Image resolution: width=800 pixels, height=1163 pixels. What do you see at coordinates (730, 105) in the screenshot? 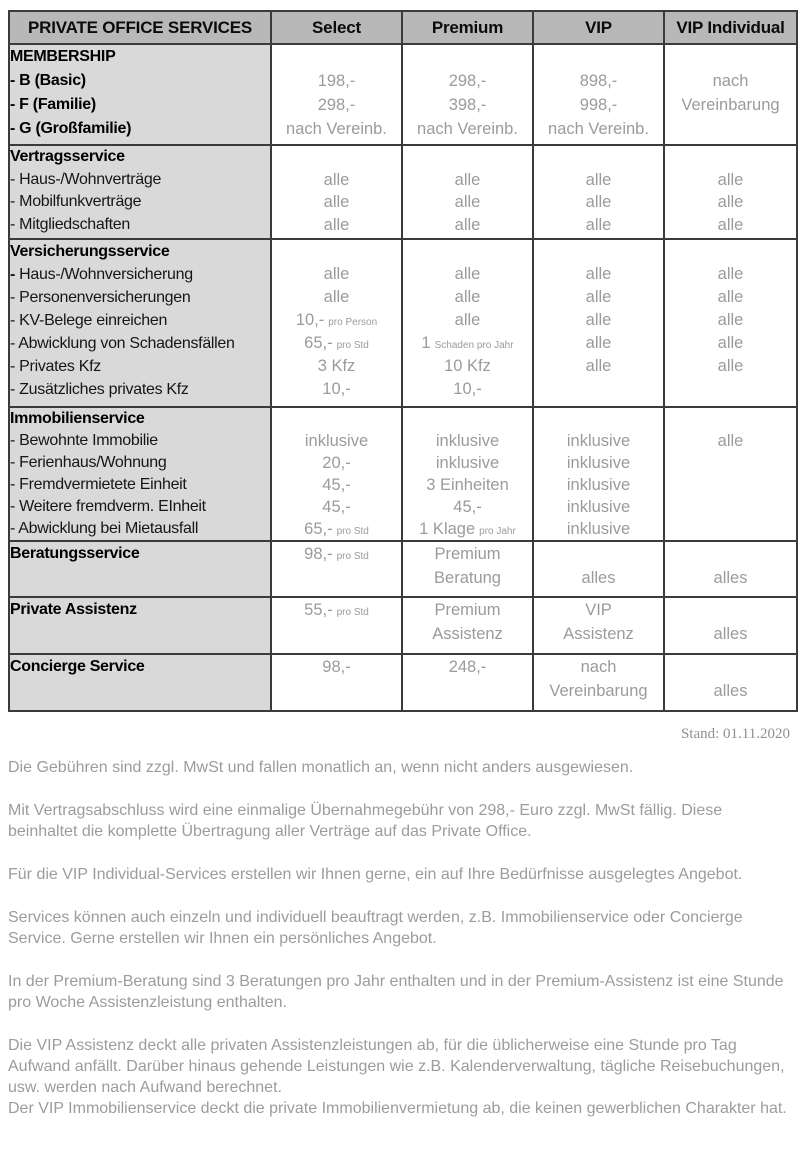
I see `value-line: Vereinbarung` at bounding box center [730, 105].